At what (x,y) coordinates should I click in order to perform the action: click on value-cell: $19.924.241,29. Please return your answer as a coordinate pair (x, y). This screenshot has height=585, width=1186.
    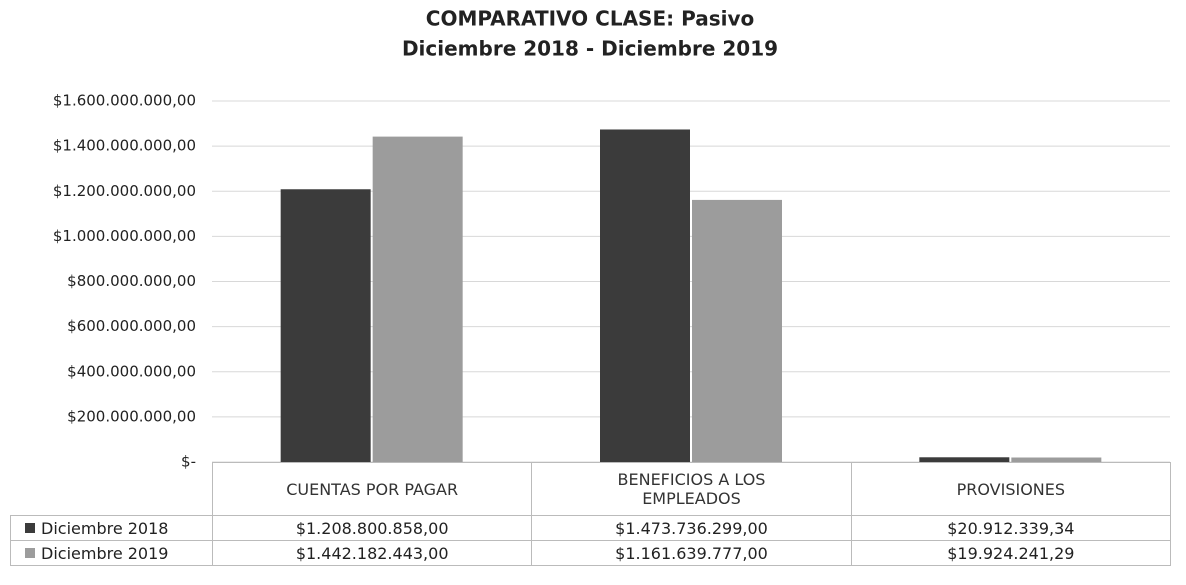
    Looking at the image, I should click on (1010, 553).